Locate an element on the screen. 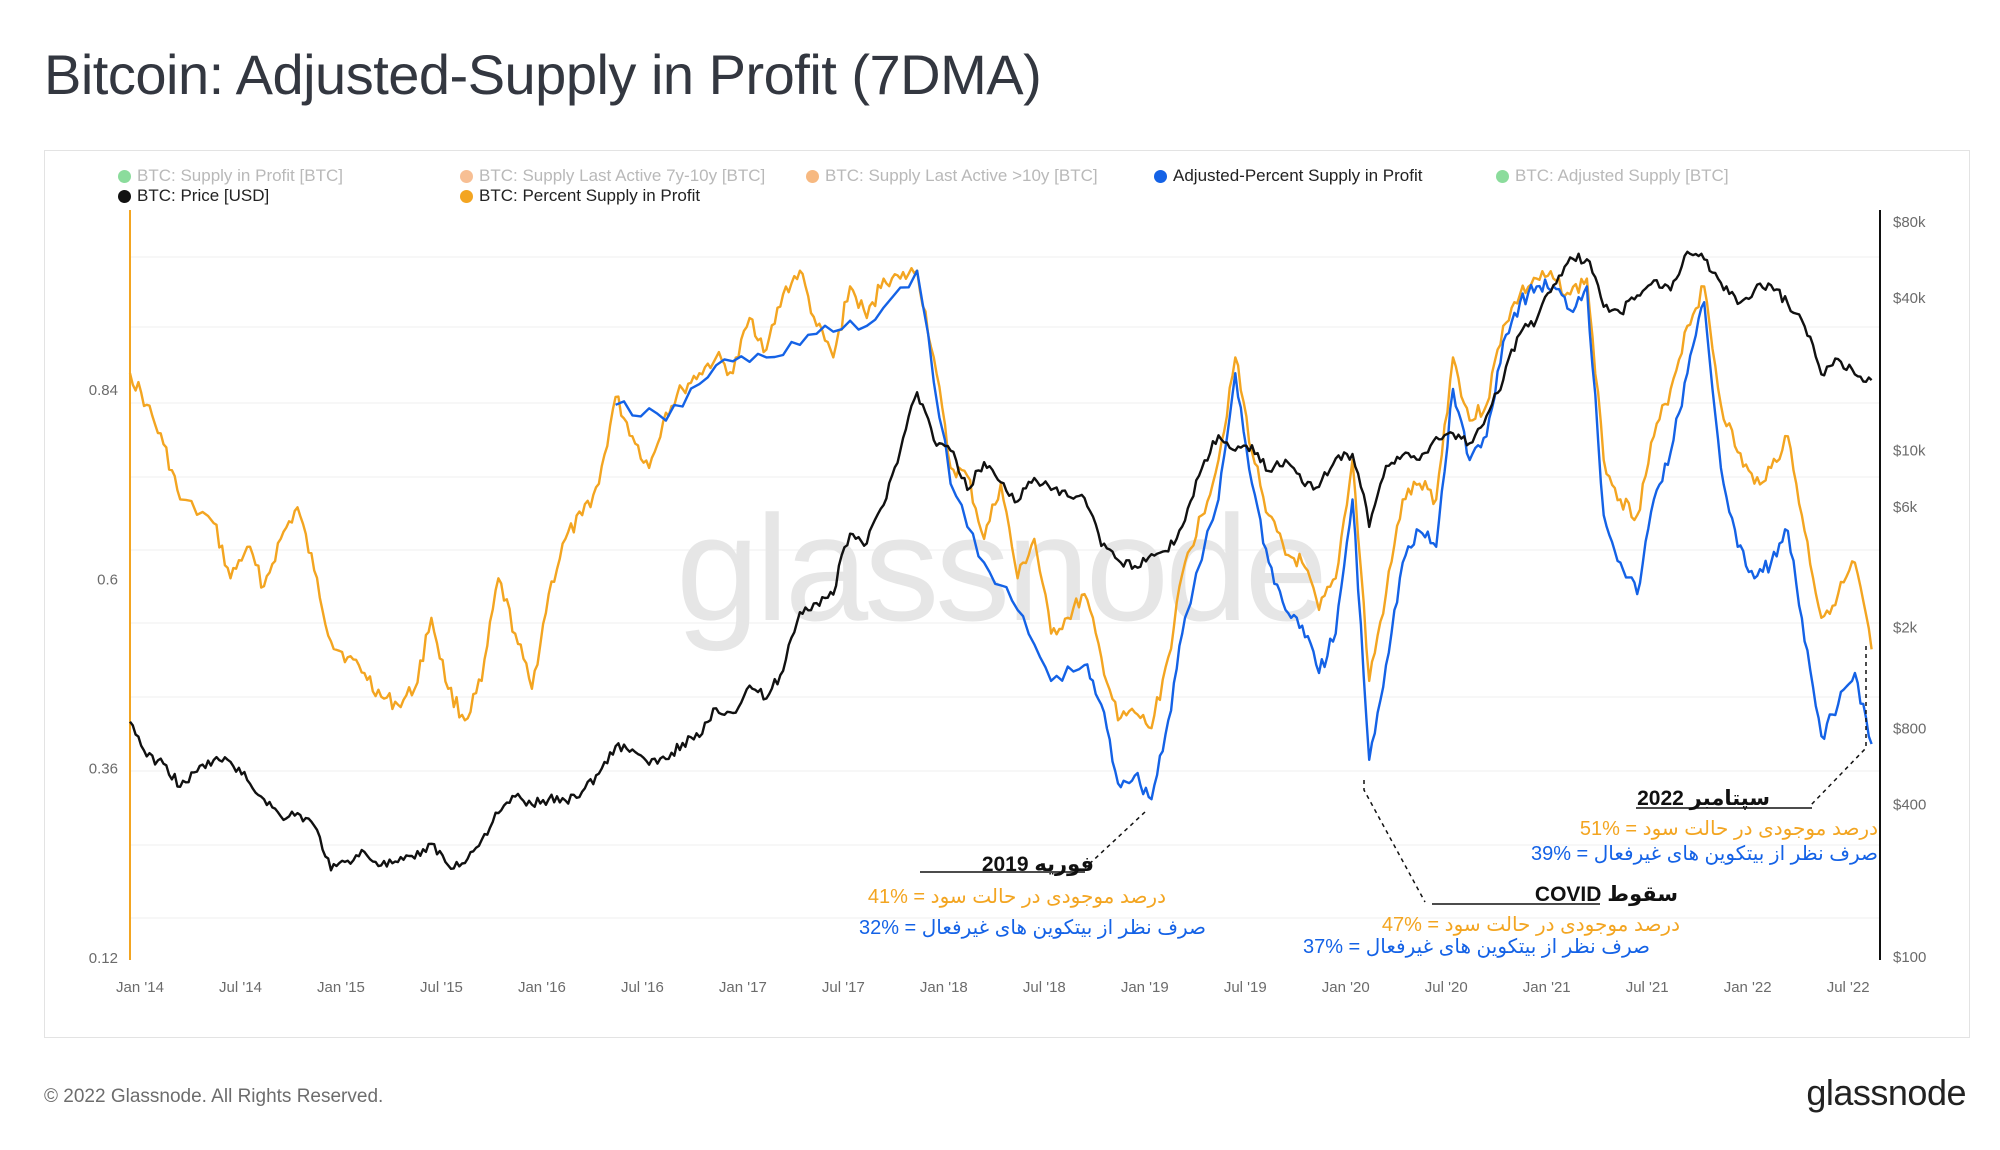  legend-label: BTC: Adjusted Supply [BTC] is located at coordinates (1622, 175).